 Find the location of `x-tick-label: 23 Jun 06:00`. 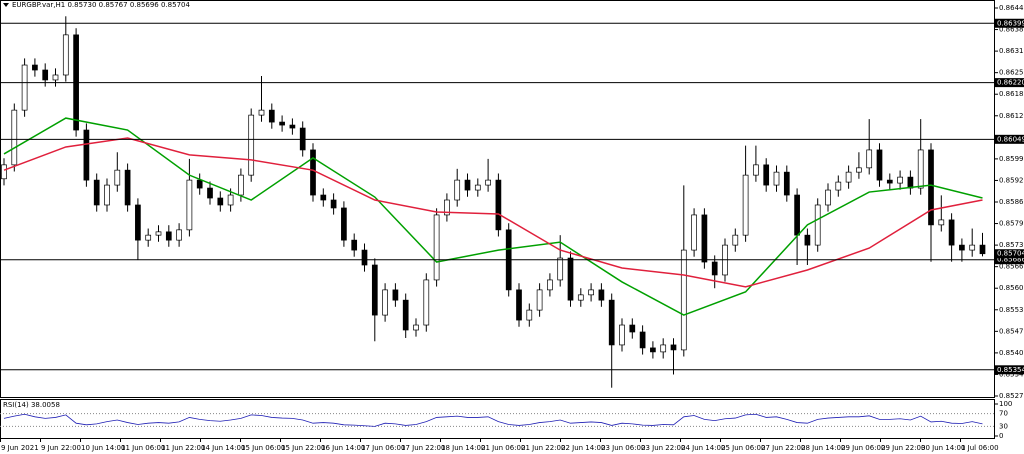

x-tick-label: 23 Jun 06:00 is located at coordinates (623, 448).